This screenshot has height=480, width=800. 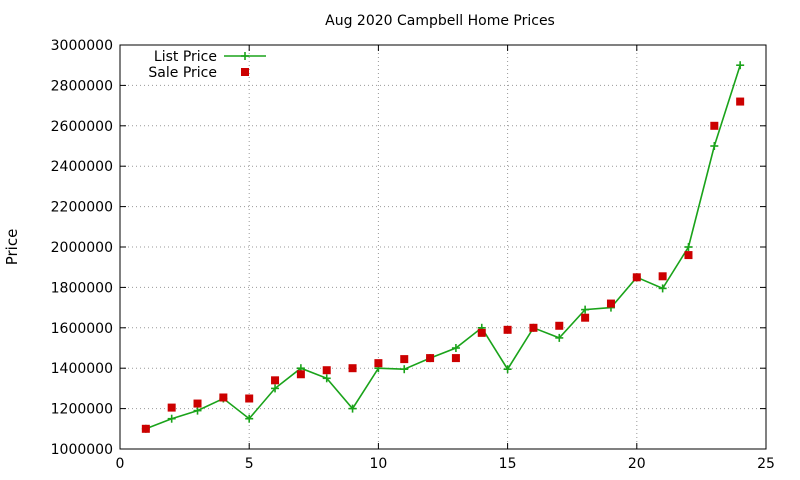 I want to click on legend-label-sale-price: Sale Price, so click(x=182, y=73).